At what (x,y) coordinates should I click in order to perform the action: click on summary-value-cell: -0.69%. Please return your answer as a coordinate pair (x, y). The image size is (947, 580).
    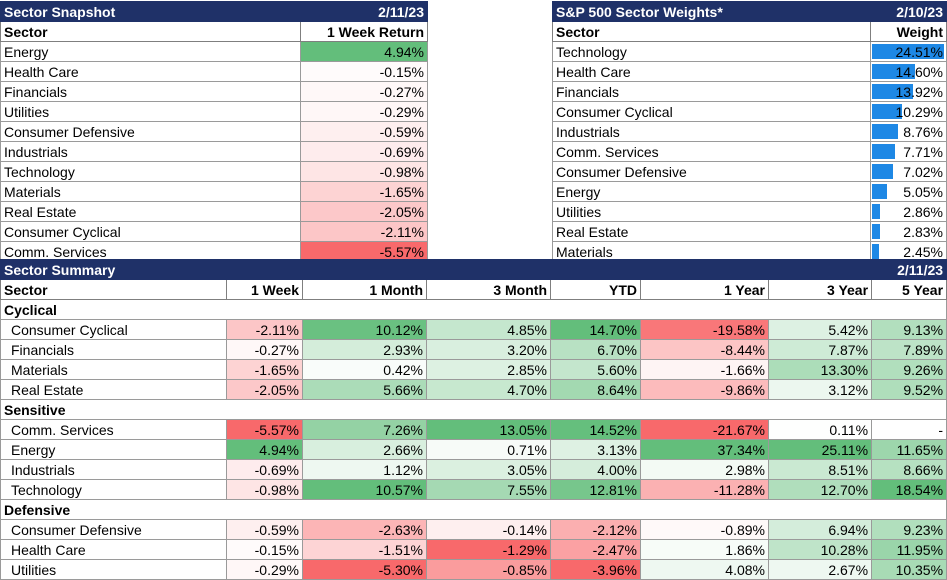
    Looking at the image, I should click on (264, 469).